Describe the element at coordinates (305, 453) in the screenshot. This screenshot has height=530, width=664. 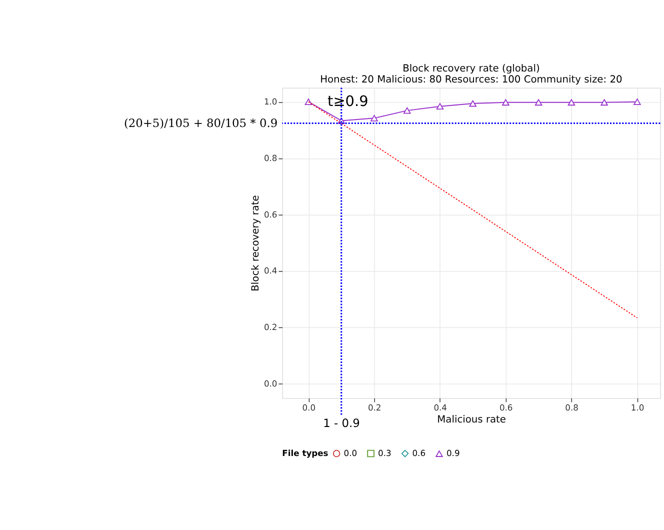
I see `legend-title: File types` at that location.